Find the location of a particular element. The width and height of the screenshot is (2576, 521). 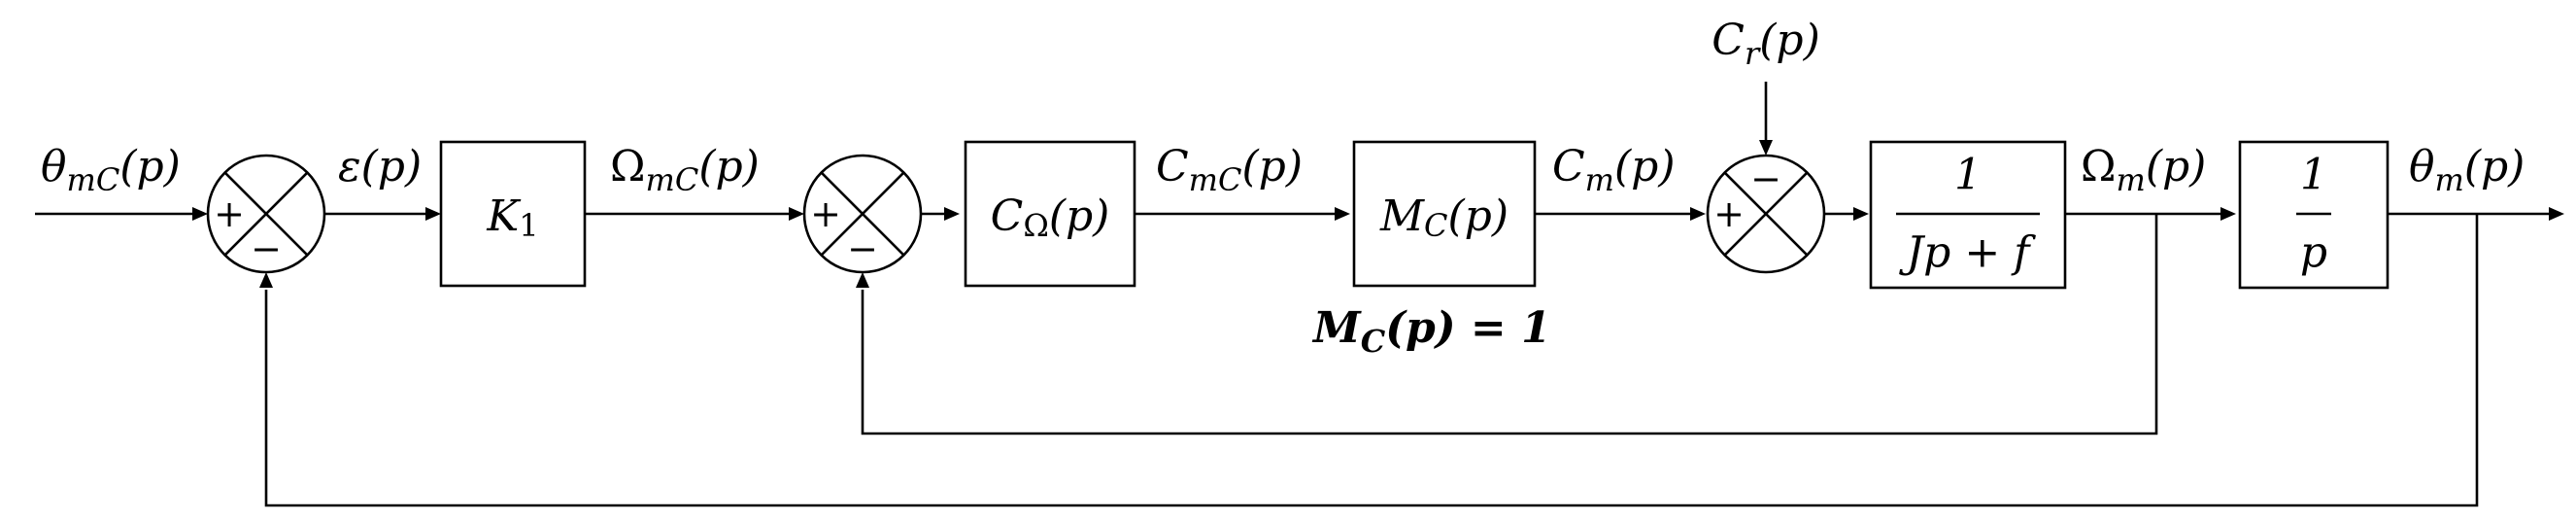

arrow-outer-feedback-up is located at coordinates (266, 280).